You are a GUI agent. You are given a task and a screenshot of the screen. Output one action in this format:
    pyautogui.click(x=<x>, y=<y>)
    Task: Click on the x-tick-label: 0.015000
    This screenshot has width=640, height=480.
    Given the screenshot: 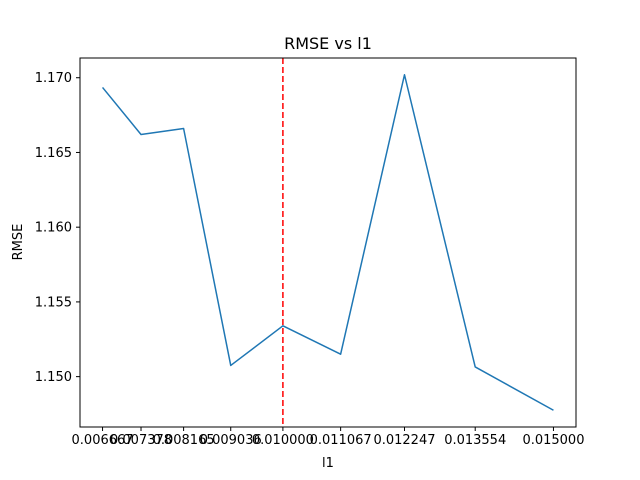 What is the action you would take?
    pyautogui.click(x=553, y=440)
    